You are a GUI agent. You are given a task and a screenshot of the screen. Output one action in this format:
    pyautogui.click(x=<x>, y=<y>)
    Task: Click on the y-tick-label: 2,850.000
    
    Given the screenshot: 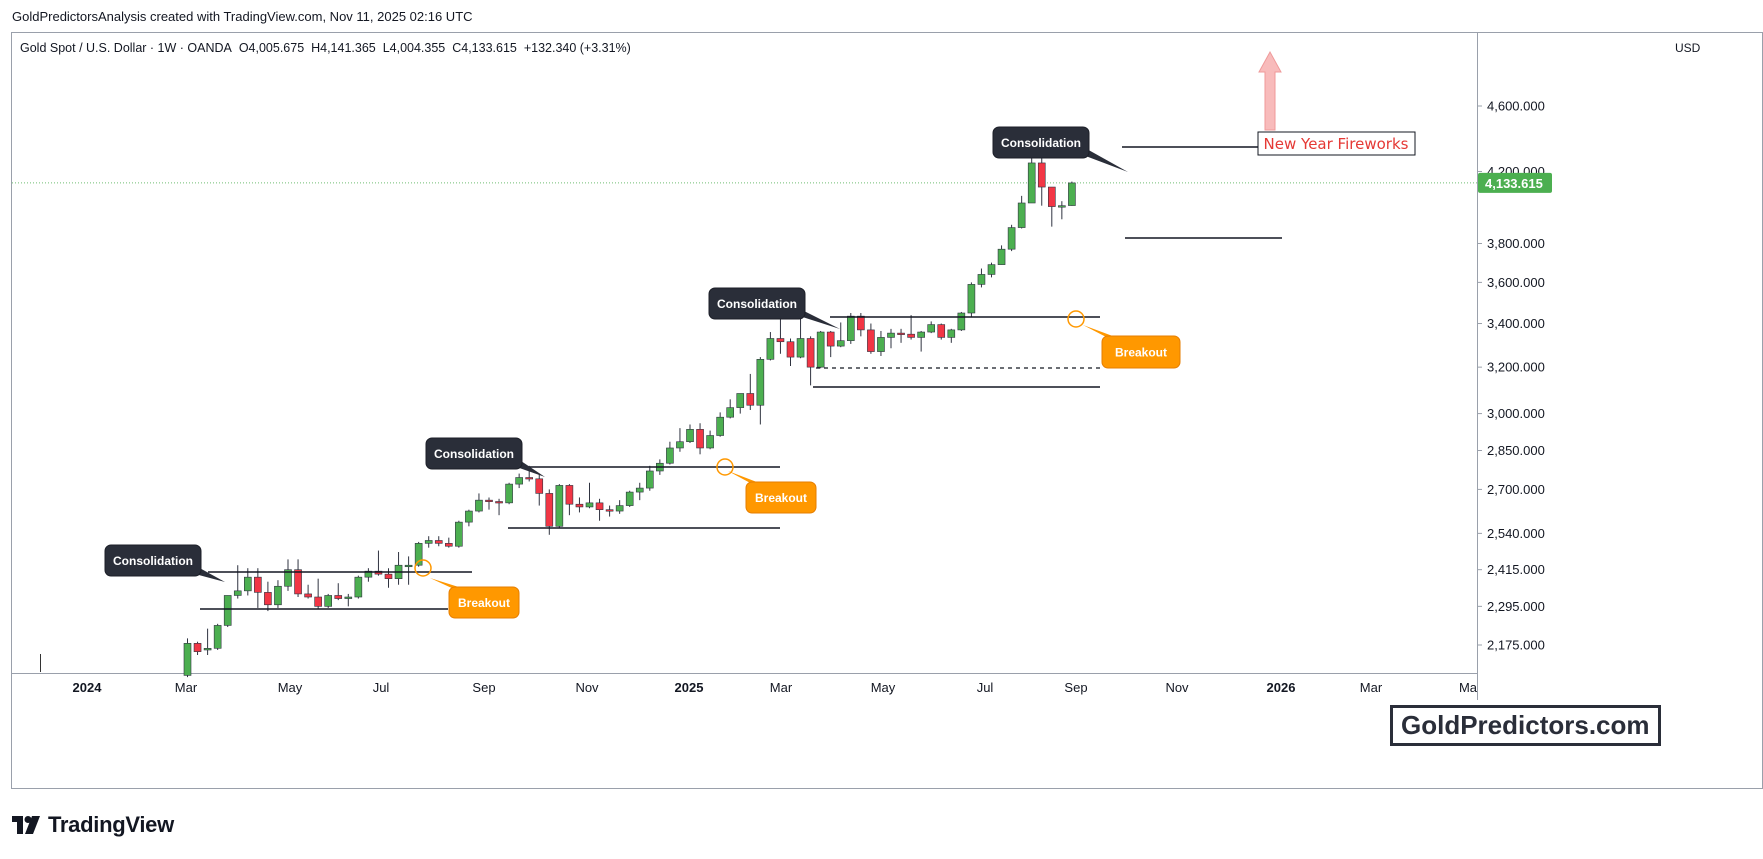 What is the action you would take?
    pyautogui.click(x=1516, y=450)
    